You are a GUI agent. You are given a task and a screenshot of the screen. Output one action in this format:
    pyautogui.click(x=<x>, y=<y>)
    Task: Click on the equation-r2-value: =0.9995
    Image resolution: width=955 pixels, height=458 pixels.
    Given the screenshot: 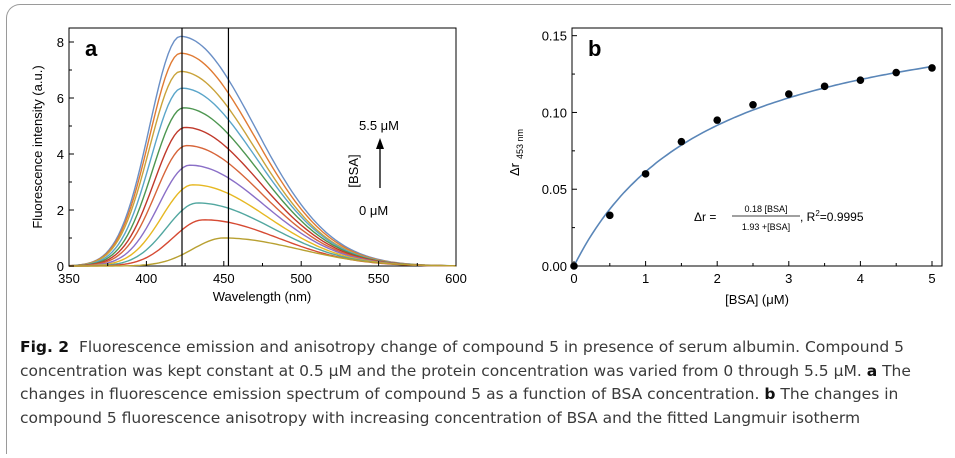 What is the action you would take?
    pyautogui.click(x=842, y=217)
    